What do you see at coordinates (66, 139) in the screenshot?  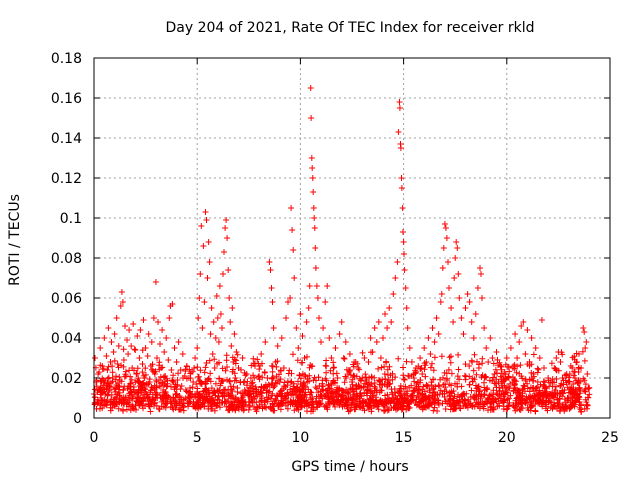 I see `y-tick-label: 0.14` at bounding box center [66, 139].